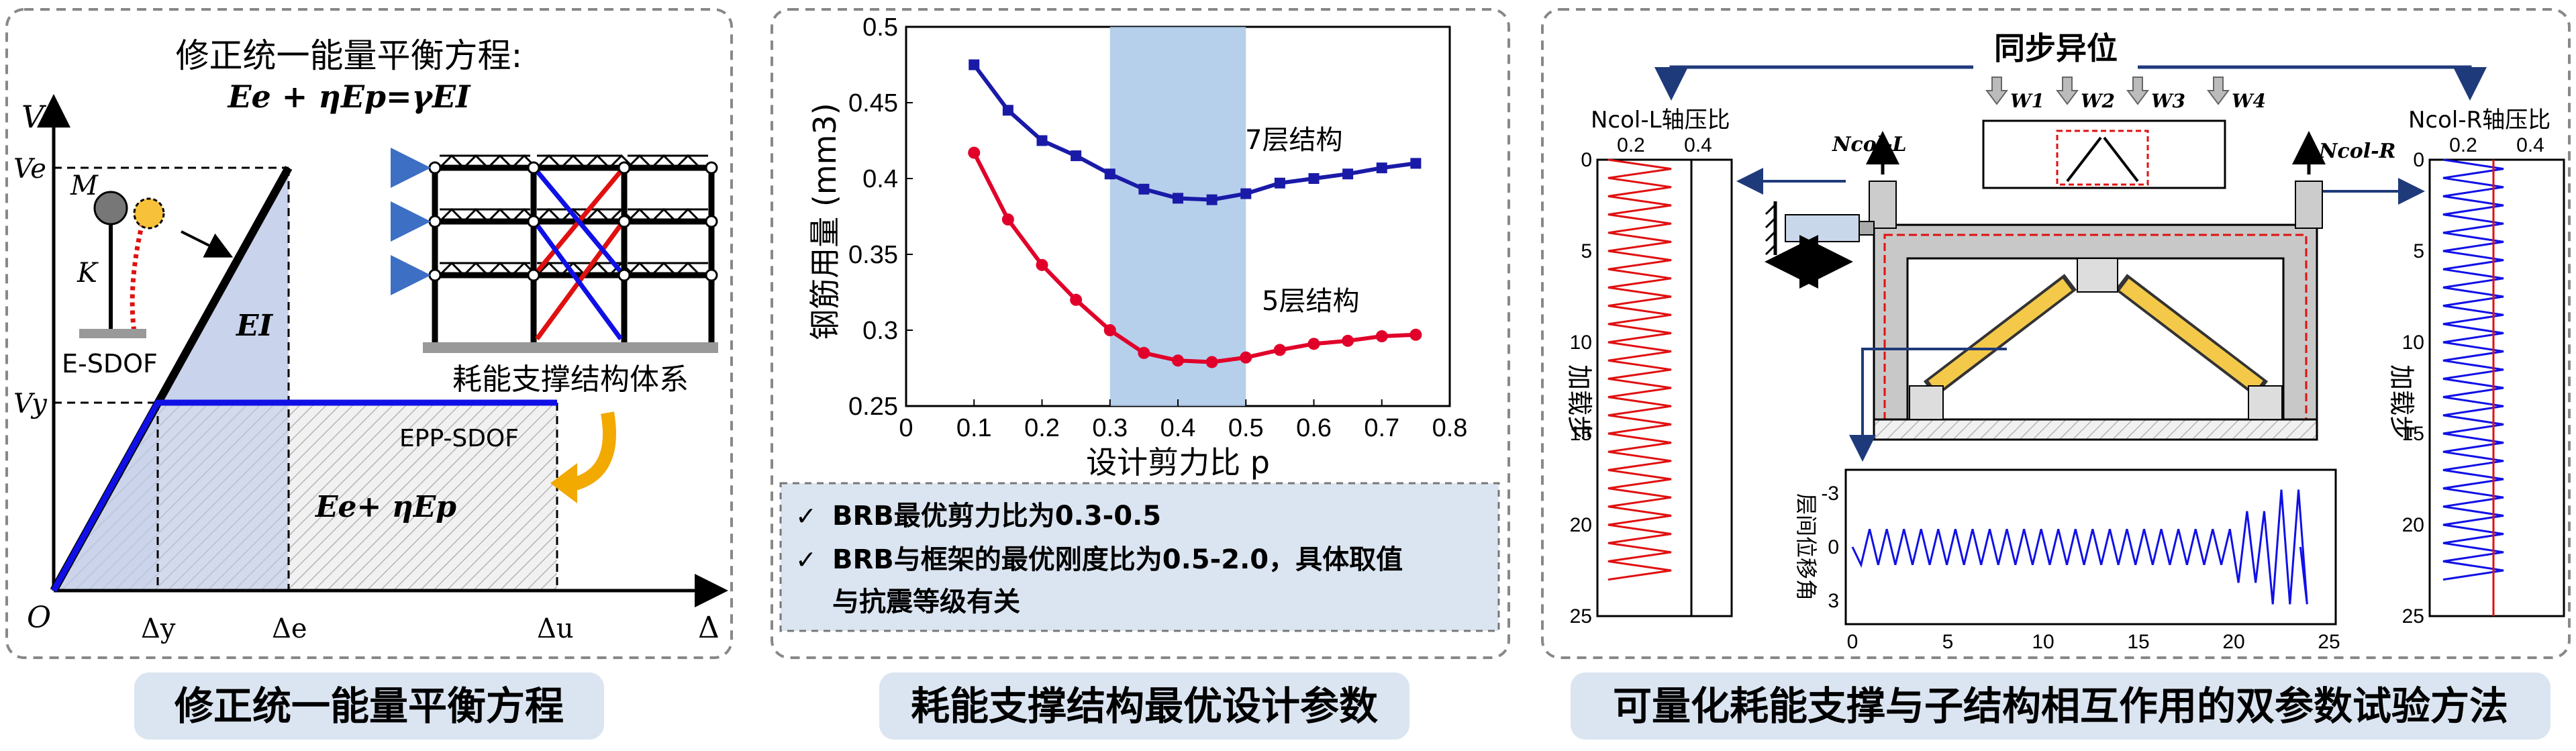 This screenshot has height=751, width=2576. Describe the element at coordinates (1698, 145) in the screenshot. I see `axial-ratio-tick: 0.4` at that location.